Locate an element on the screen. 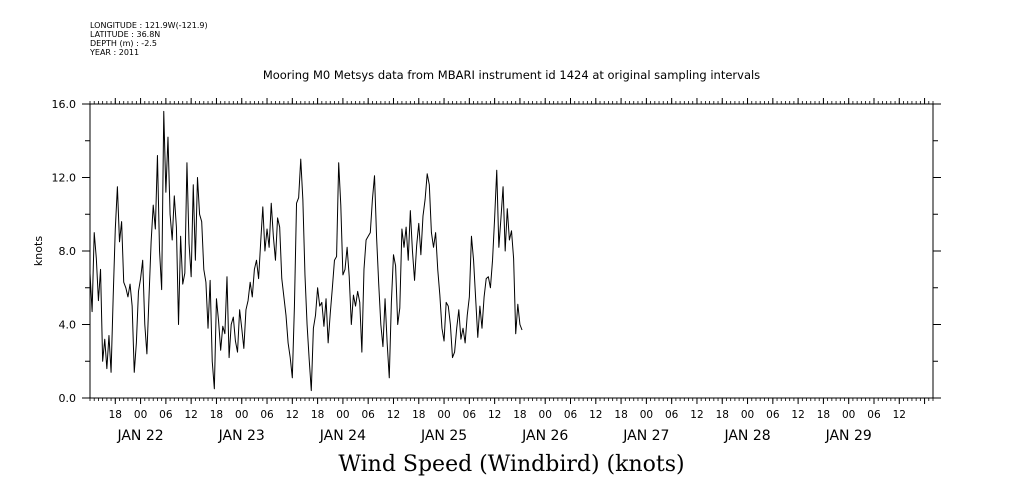  y-tick-label: 0.0 is located at coordinates (68, 398).